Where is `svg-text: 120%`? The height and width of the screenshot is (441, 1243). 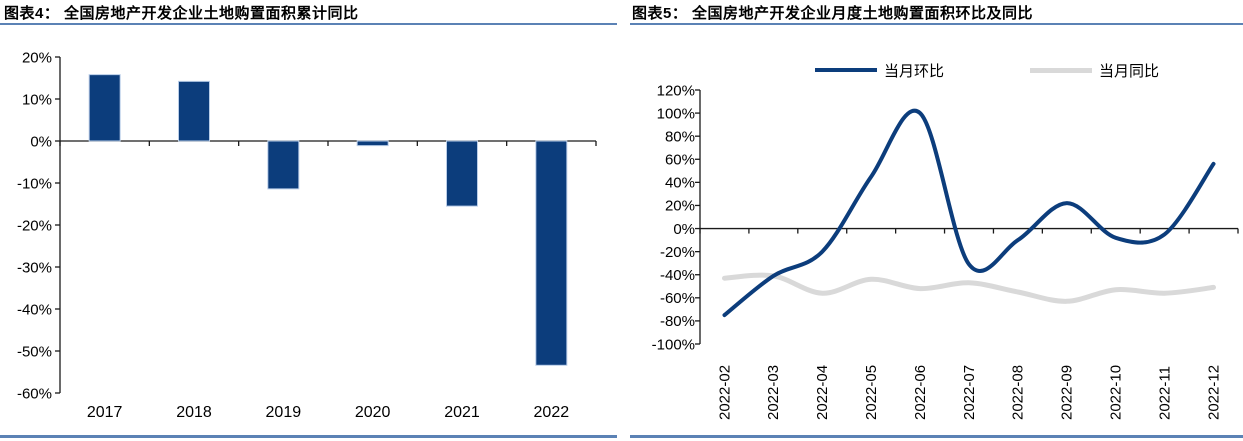
svg-text: 120% is located at coordinates (676, 90).